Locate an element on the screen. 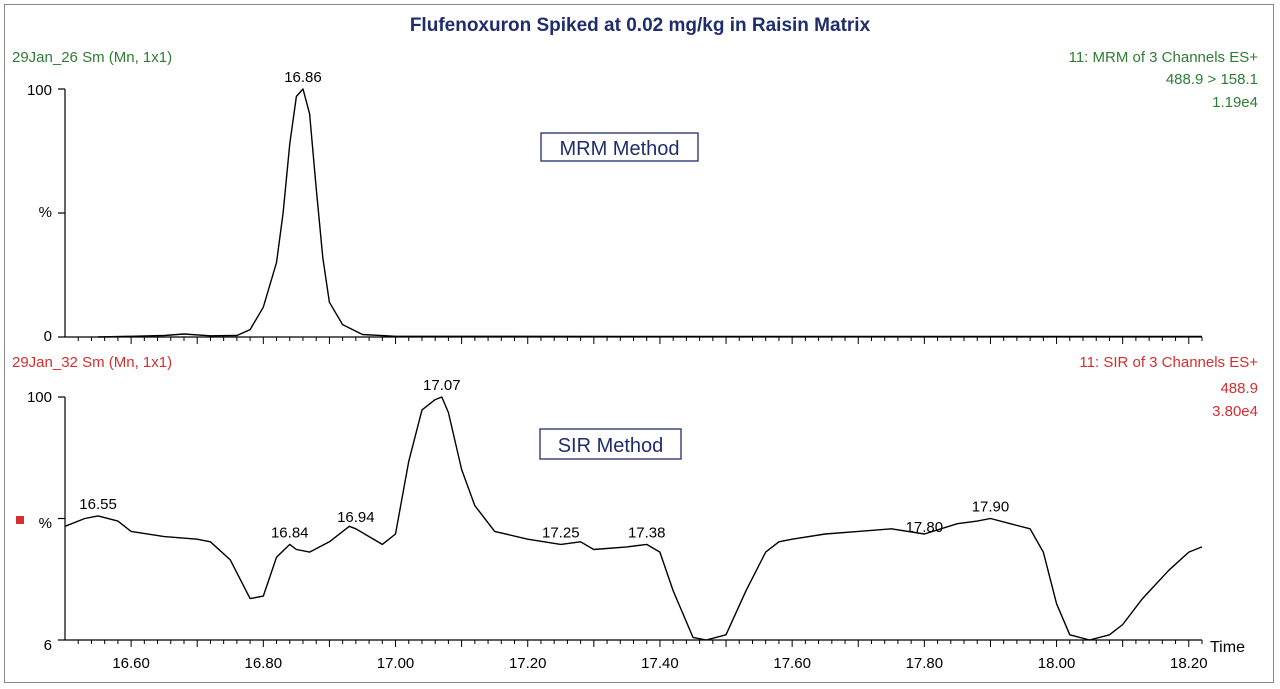 This screenshot has height=689, width=1280. peak-label: 17.38 is located at coordinates (647, 532).